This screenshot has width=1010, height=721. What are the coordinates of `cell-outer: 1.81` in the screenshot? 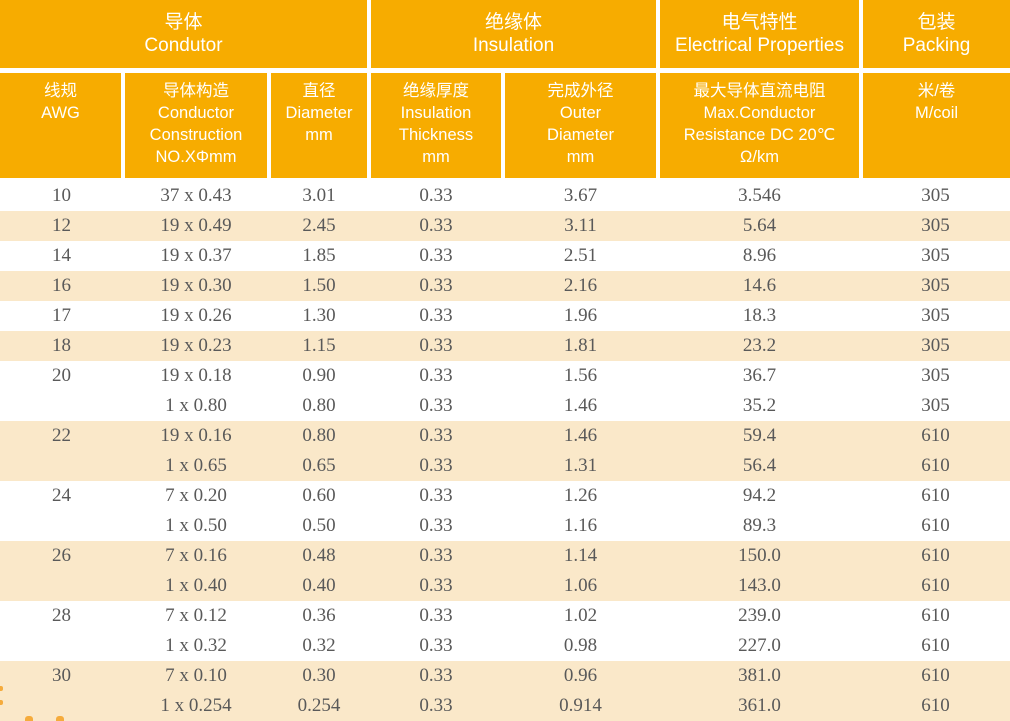 It's located at (580, 345).